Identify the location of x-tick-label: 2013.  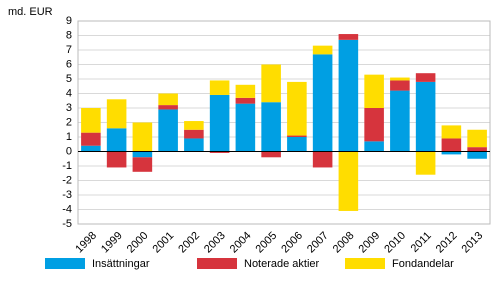
(473, 243).